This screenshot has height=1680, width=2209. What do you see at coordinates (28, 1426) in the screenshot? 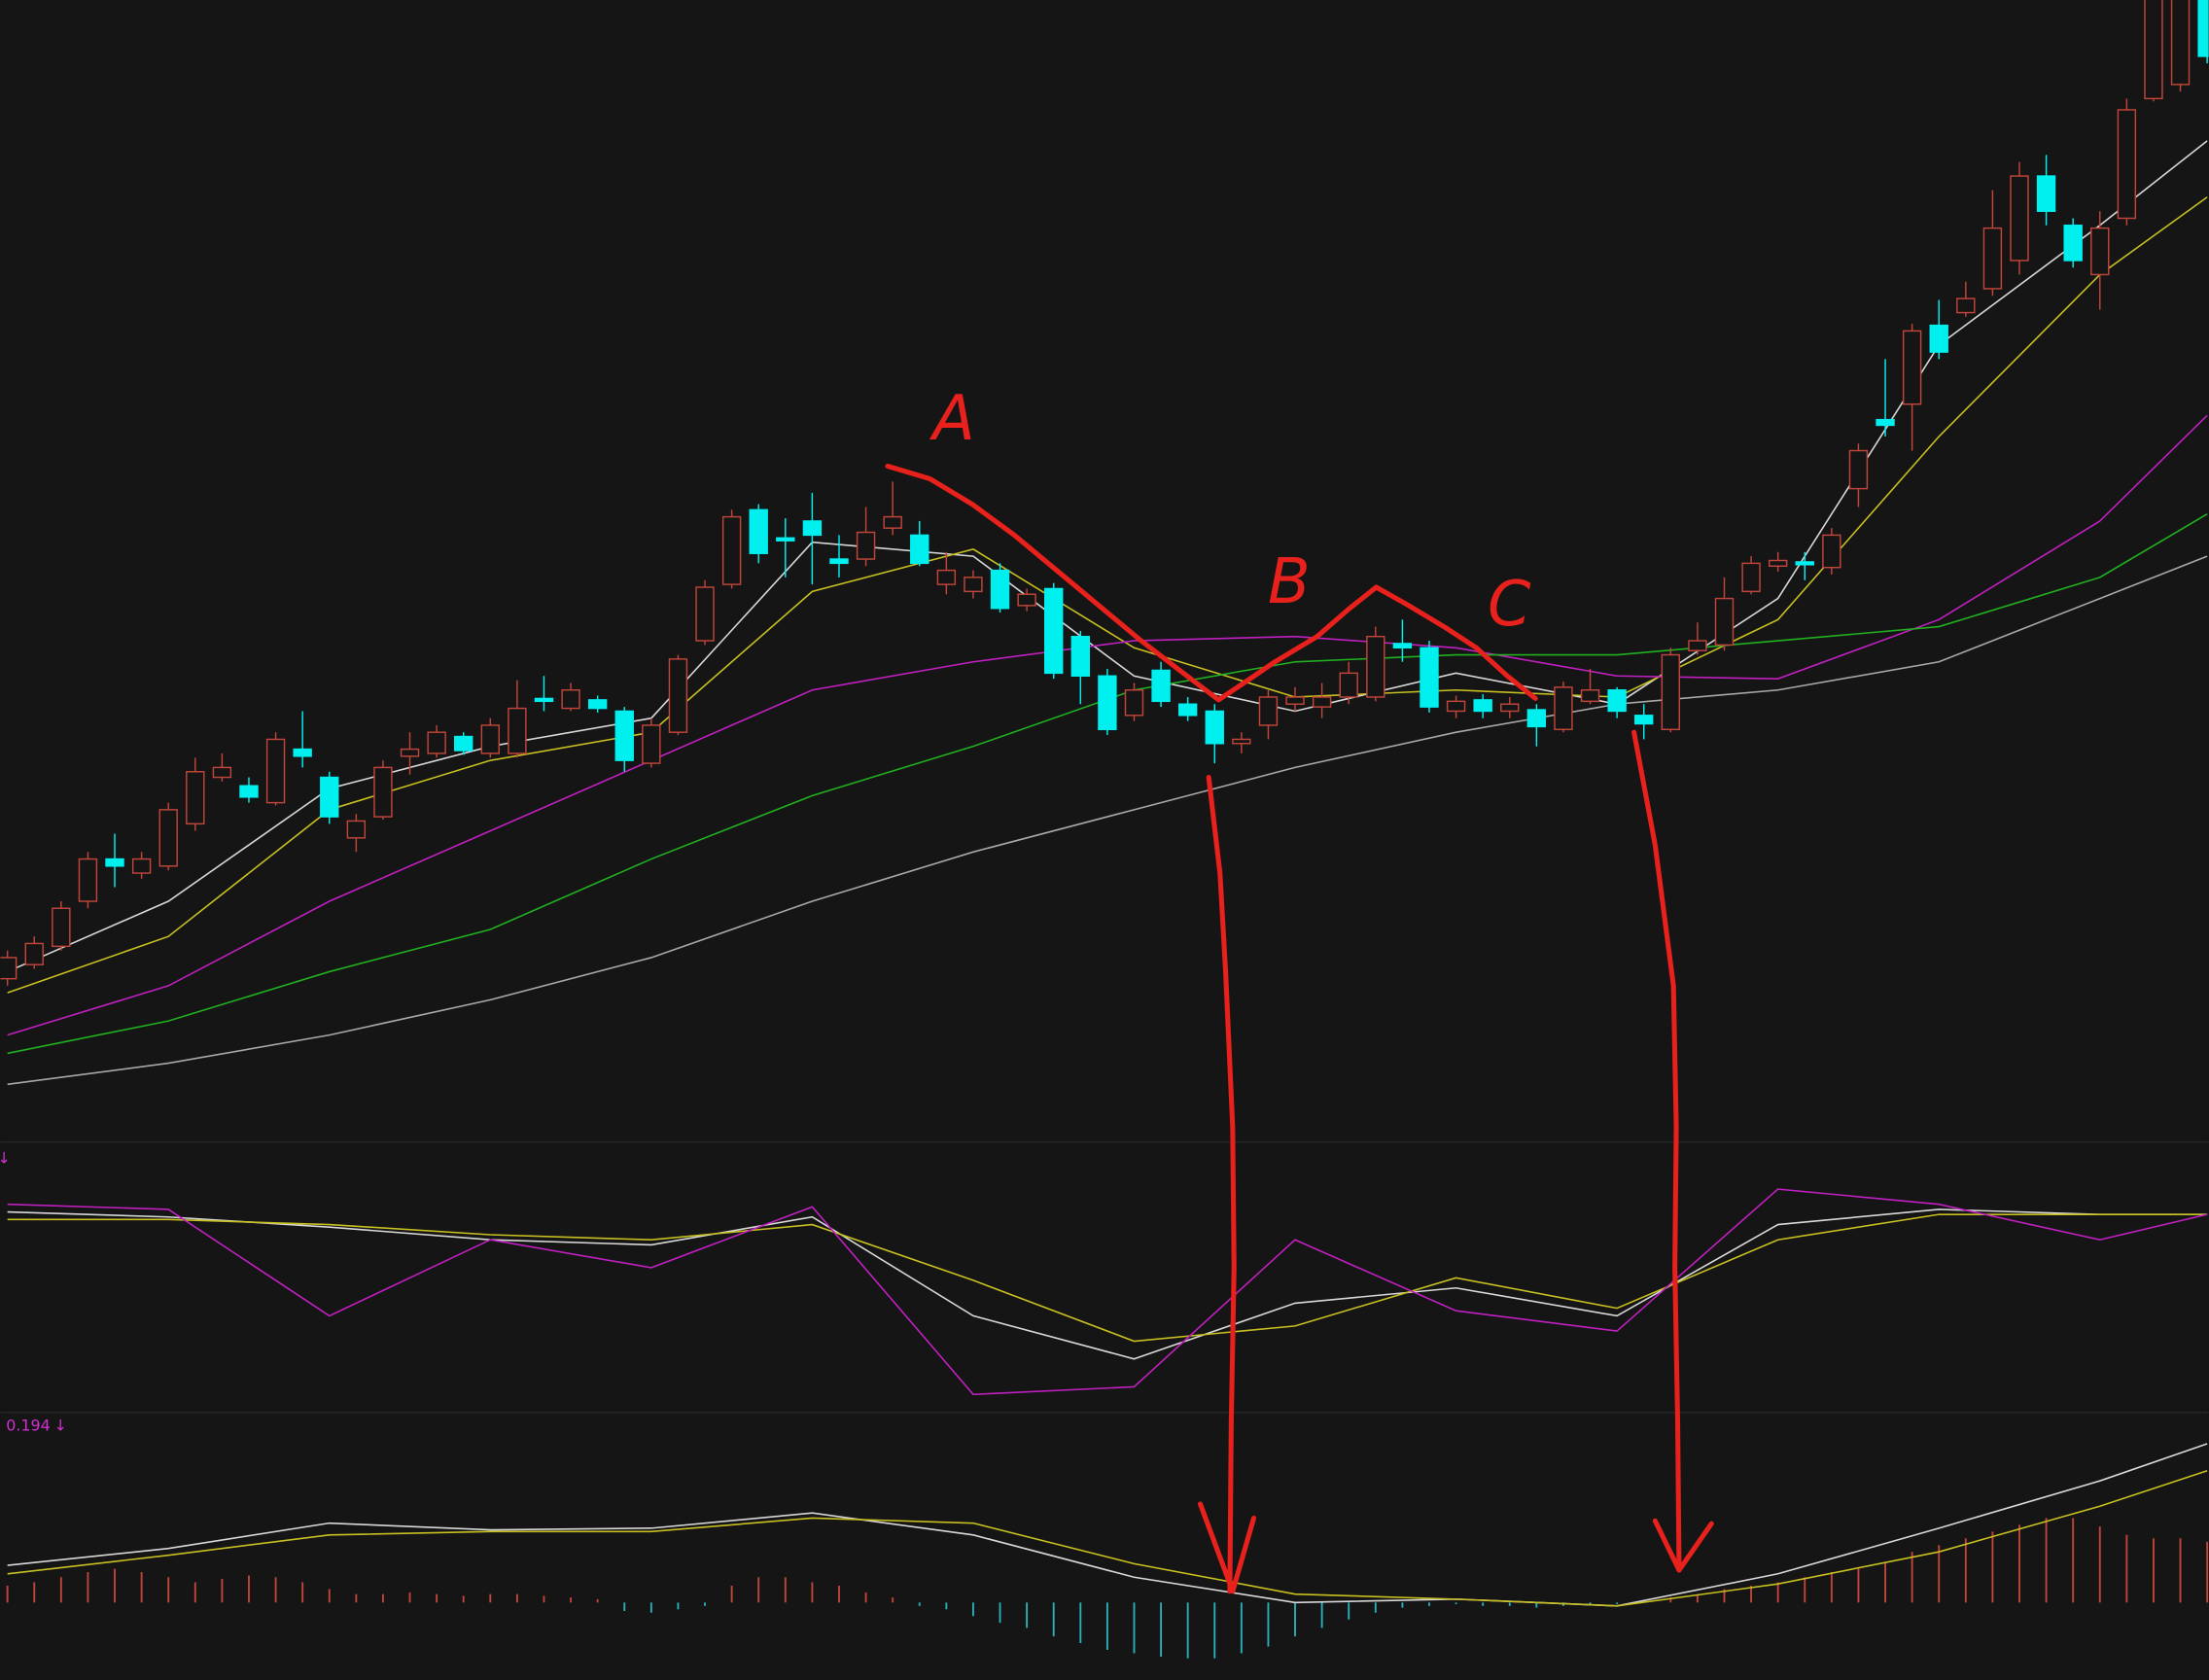
I see `indicator-value: 0.194` at bounding box center [28, 1426].